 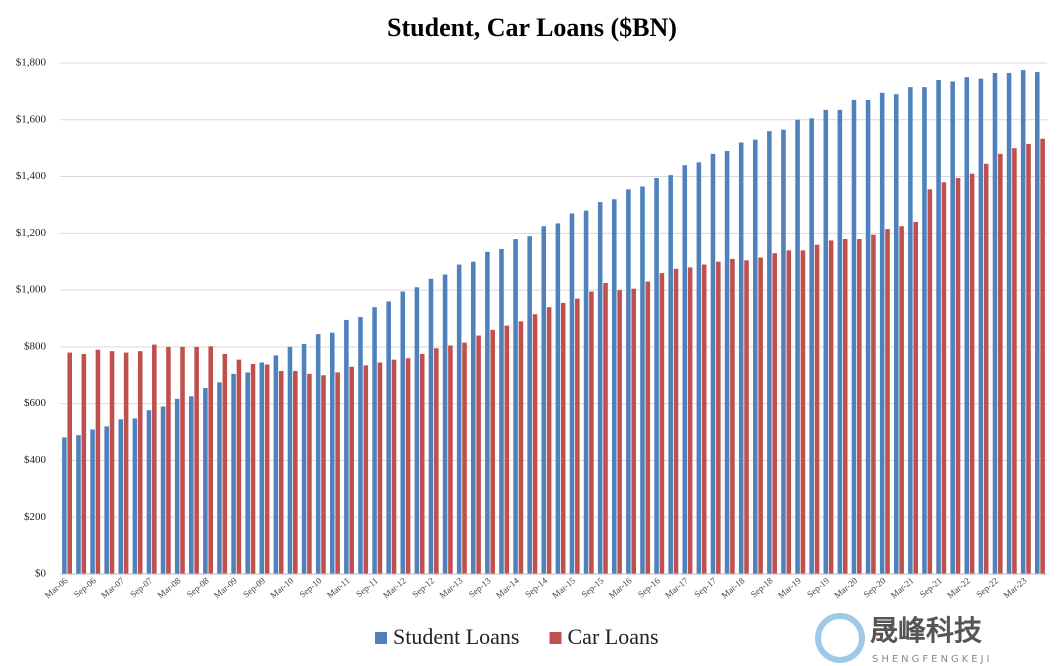 I want to click on x-tick-label: Mar-18, so click(x=732, y=587).